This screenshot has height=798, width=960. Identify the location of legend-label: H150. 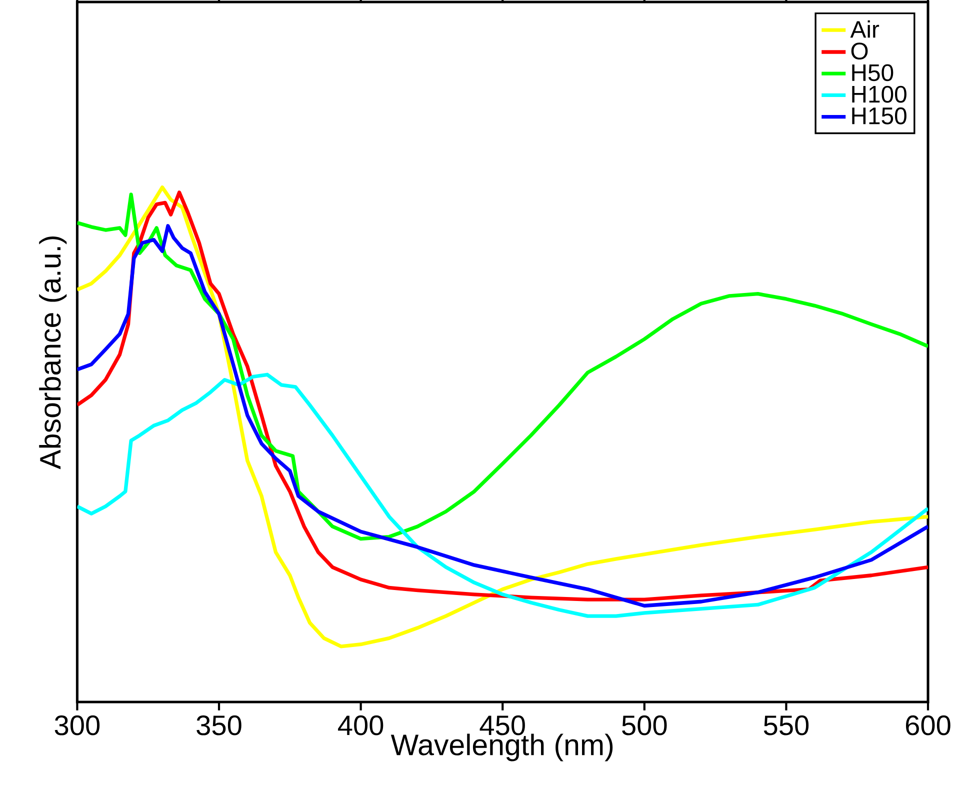
(879, 115).